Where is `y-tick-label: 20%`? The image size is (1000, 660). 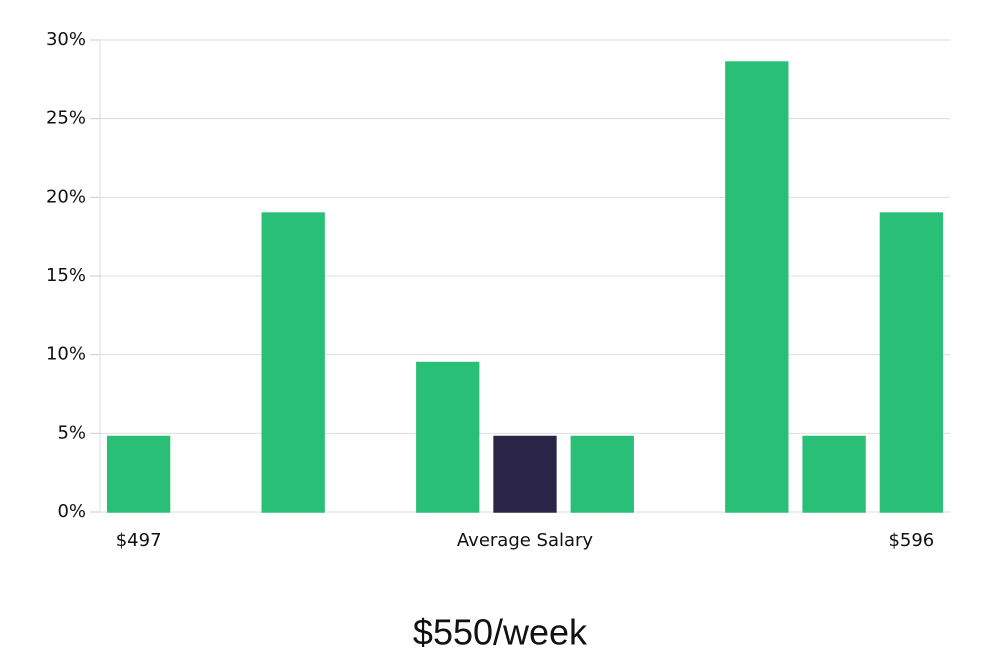
y-tick-label: 20% is located at coordinates (66, 196).